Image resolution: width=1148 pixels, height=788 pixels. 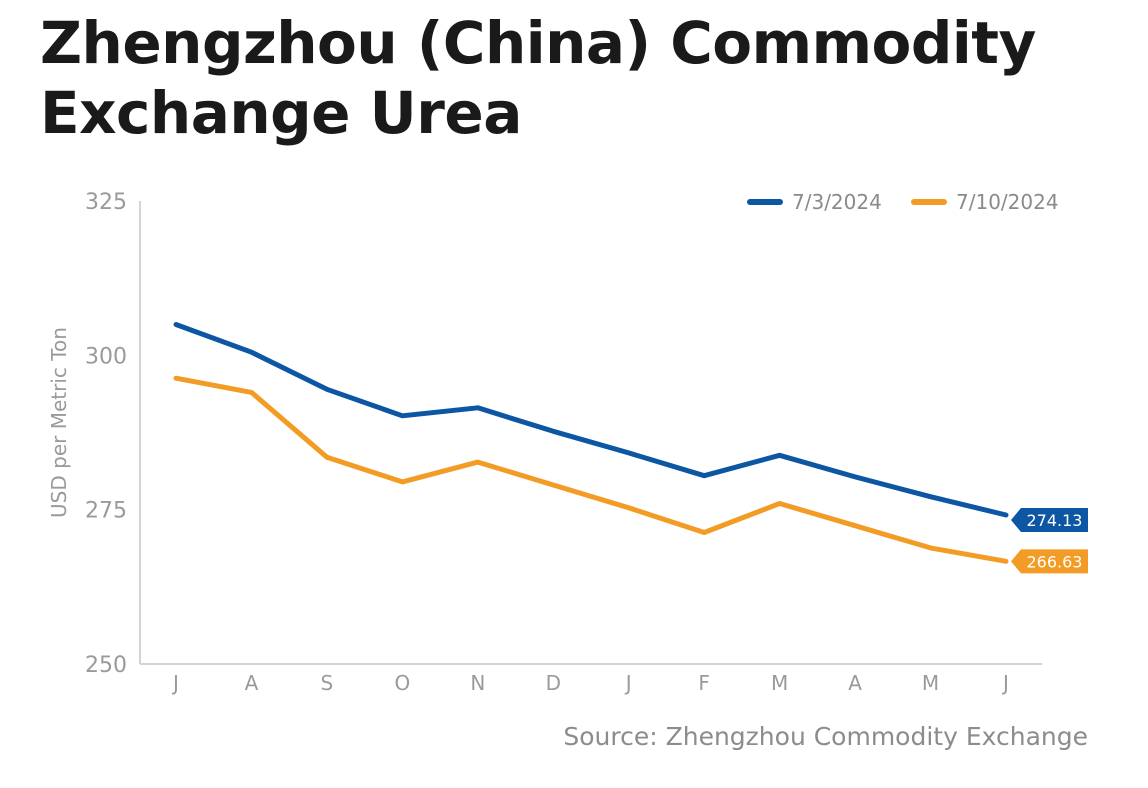 What do you see at coordinates (837, 202) in the screenshot?
I see `legend-label: 7/3/2024` at bounding box center [837, 202].